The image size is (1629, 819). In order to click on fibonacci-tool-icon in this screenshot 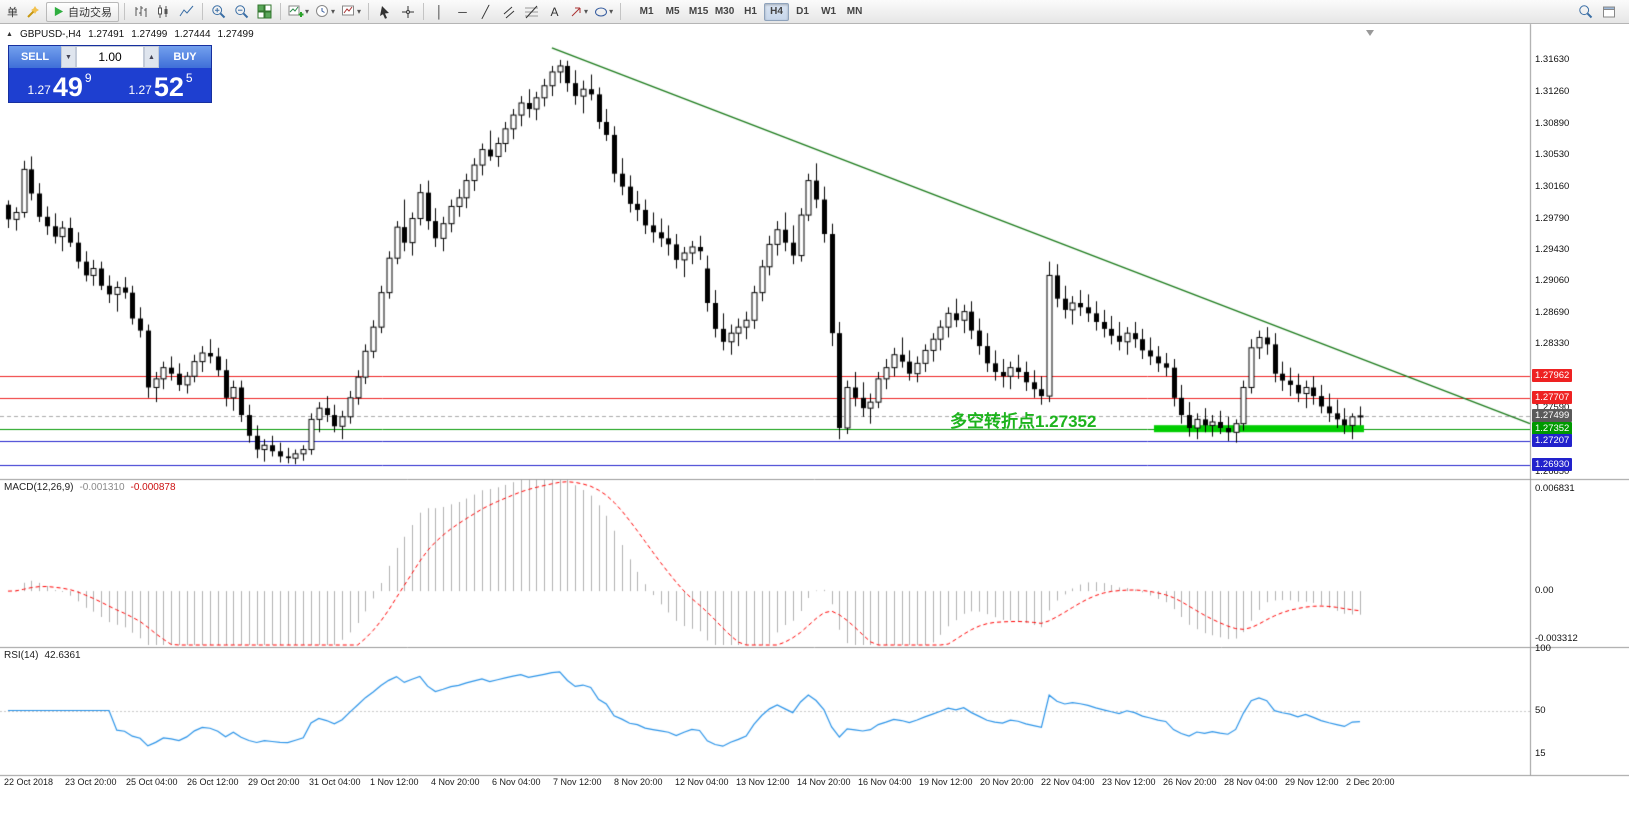, I will do `click(531, 12)`.